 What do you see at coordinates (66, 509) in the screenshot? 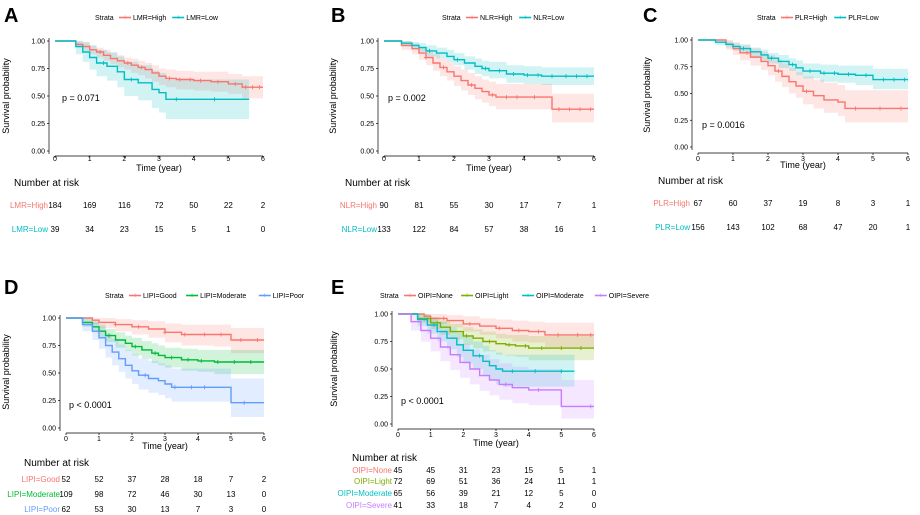
I see `risk-count: 62` at bounding box center [66, 509].